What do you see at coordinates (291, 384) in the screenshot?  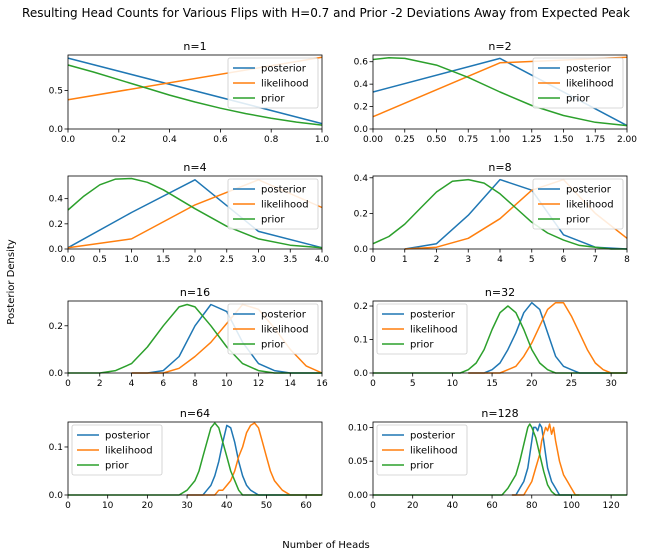 I see `x-tick-label: 14` at bounding box center [291, 384].